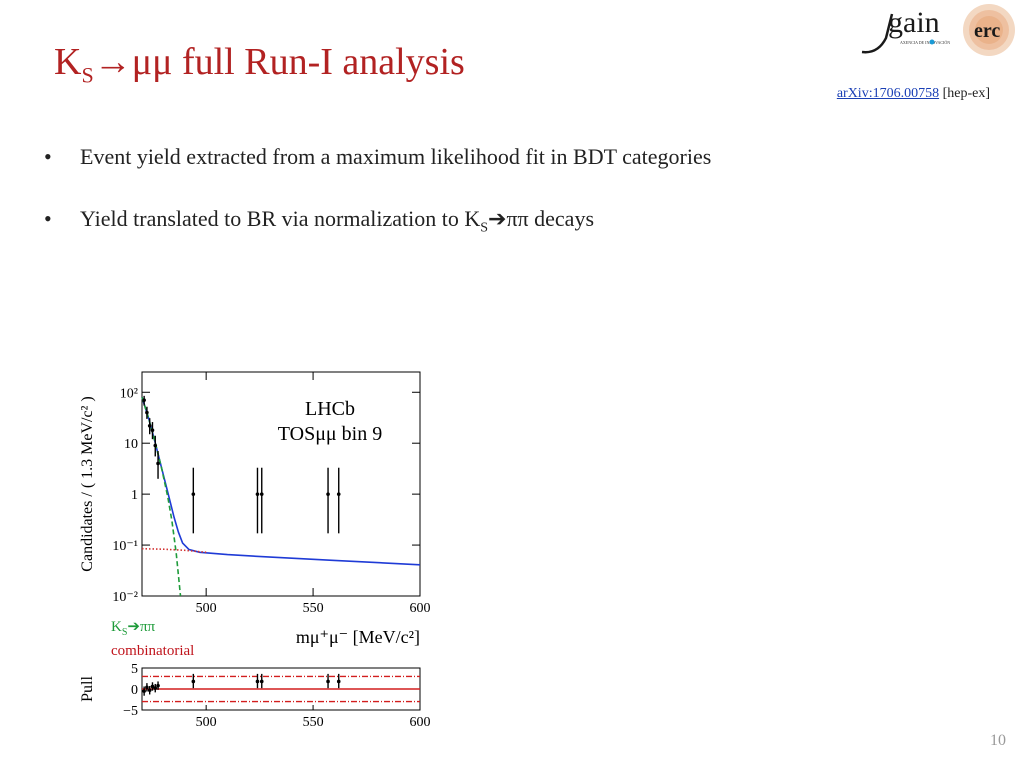  Describe the element at coordinates (987, 31) in the screenshot. I see `erc-badge-text: erc` at that location.